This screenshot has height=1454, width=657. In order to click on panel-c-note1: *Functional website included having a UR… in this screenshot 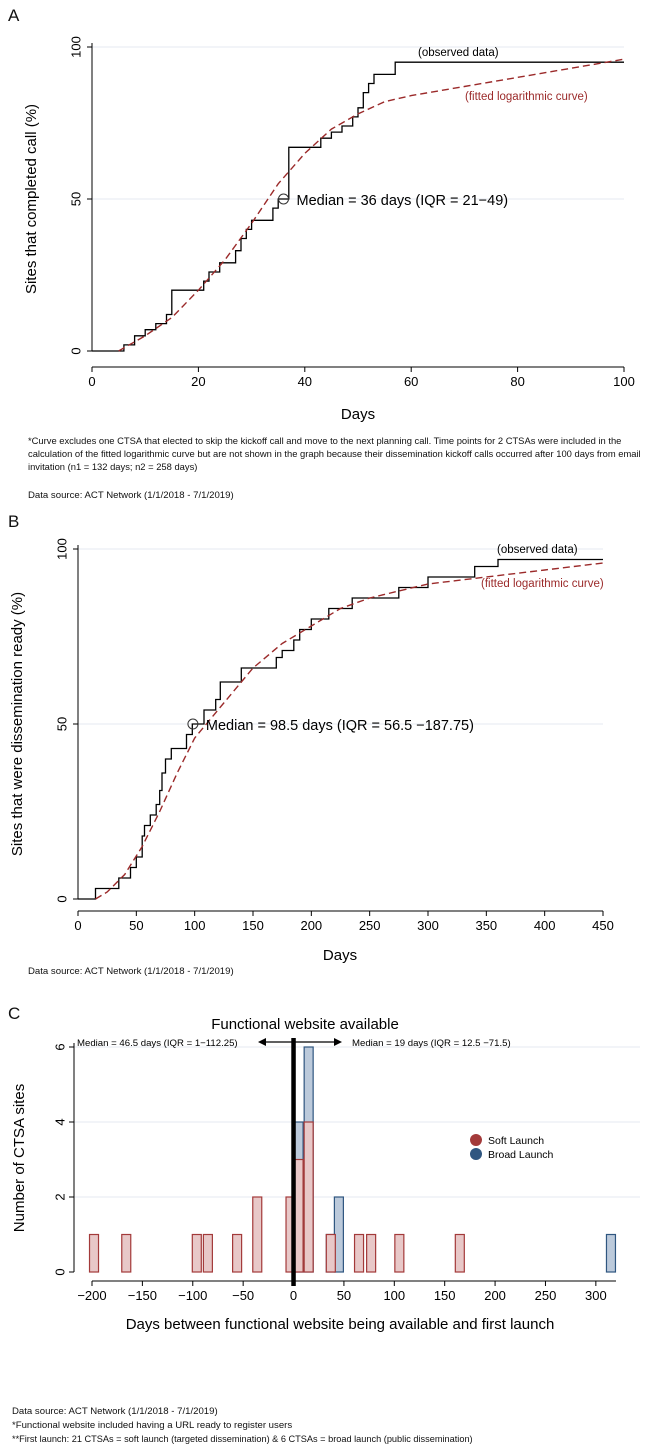, I will do `click(152, 1425)`.